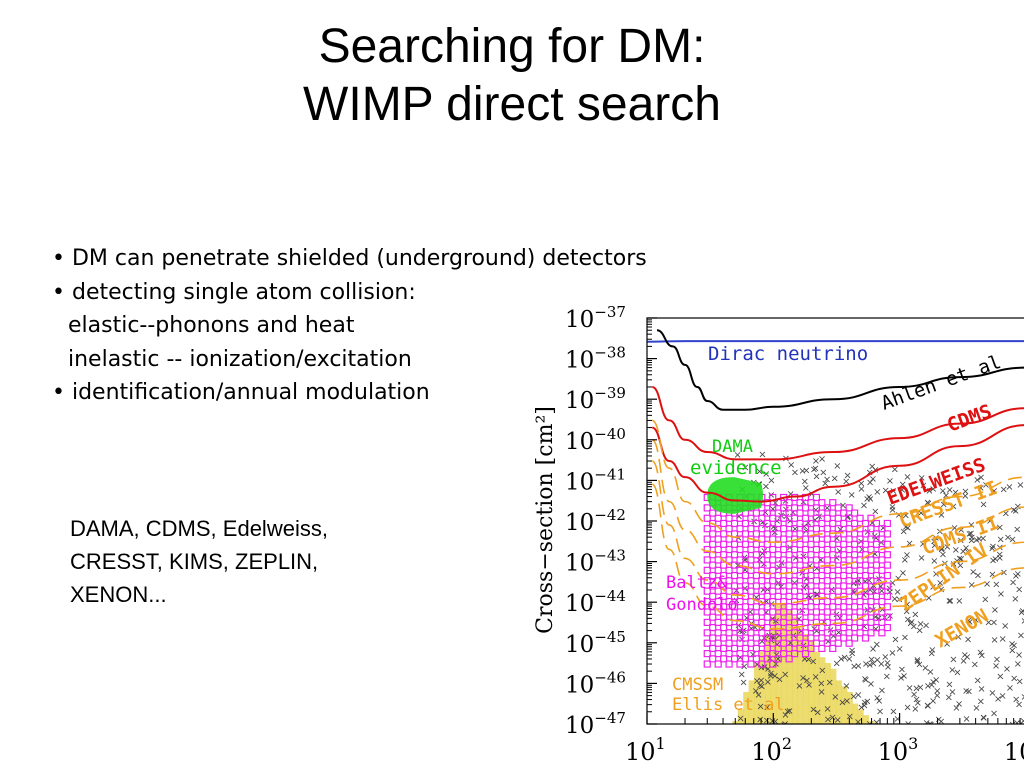 The width and height of the screenshot is (1024, 768). What do you see at coordinates (349, 360) in the screenshot?
I see `bullet-subitem: inelastic -- ionization/excitation` at bounding box center [349, 360].